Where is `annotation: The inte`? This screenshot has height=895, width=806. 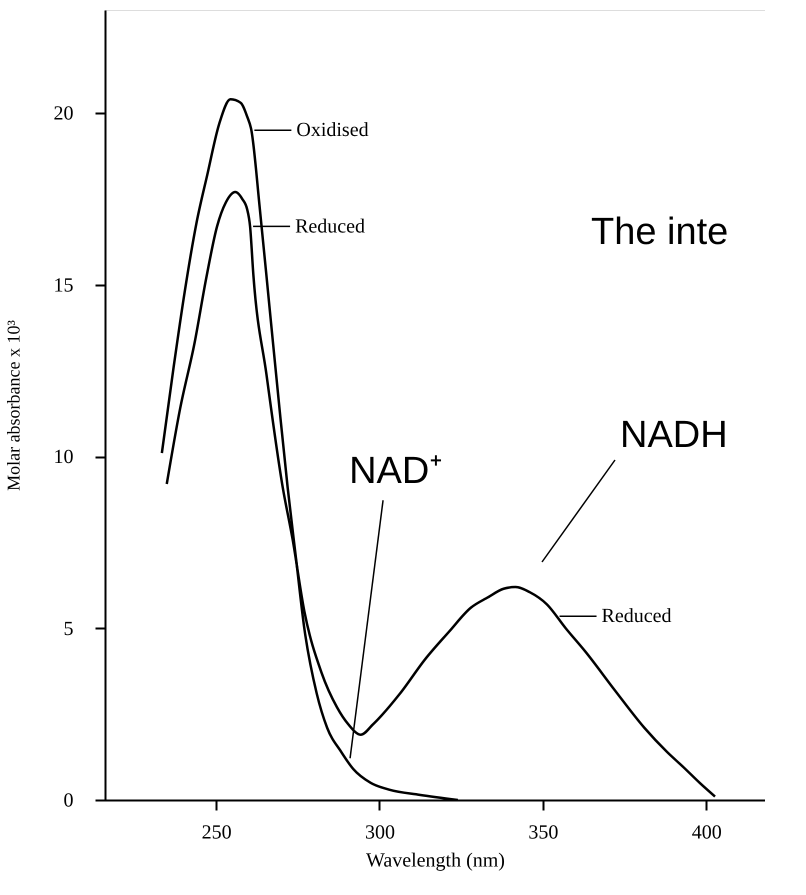 annotation: The inte is located at coordinates (659, 232).